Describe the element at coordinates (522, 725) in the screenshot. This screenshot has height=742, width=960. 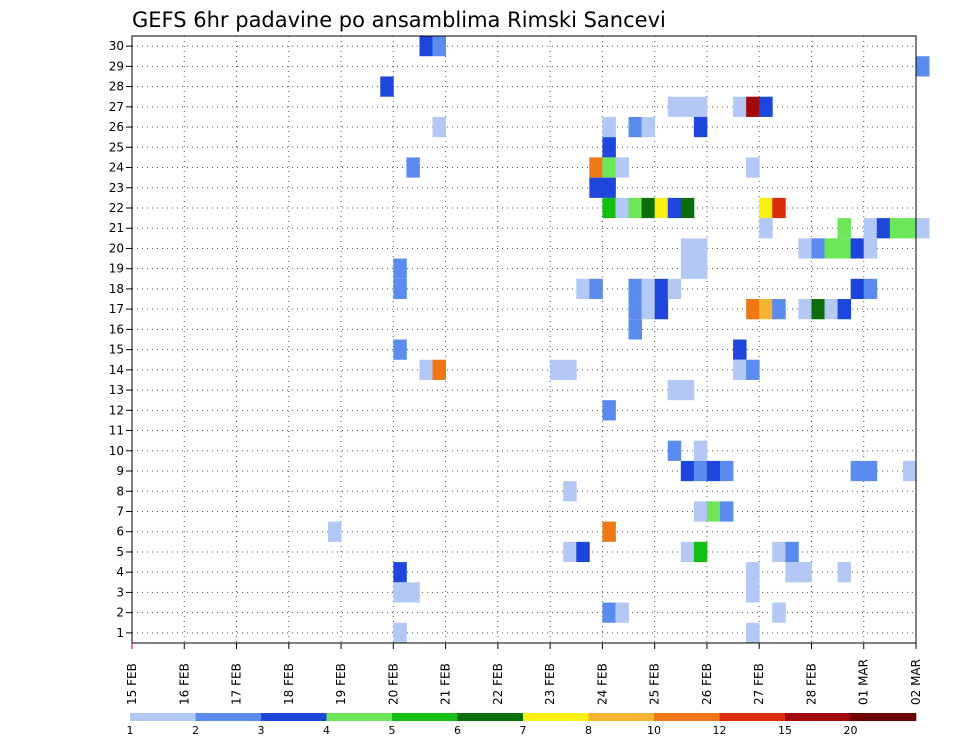
I see `colorbar: 1 2 3 4 5 6 7 8 10 12 15 20` at that location.